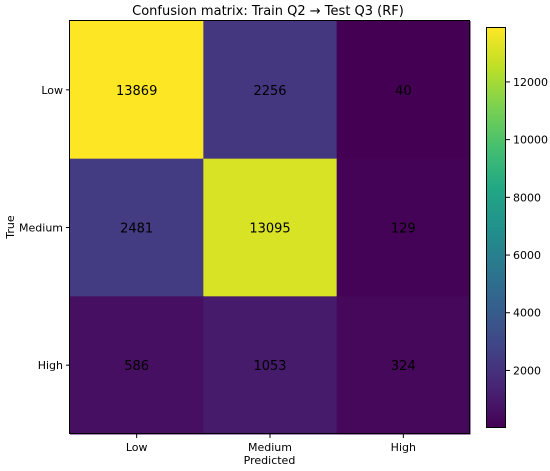 Image resolution: width=550 pixels, height=471 pixels. What do you see at coordinates (270, 447) in the screenshot?
I see `x-tick-label: Medium` at bounding box center [270, 447].